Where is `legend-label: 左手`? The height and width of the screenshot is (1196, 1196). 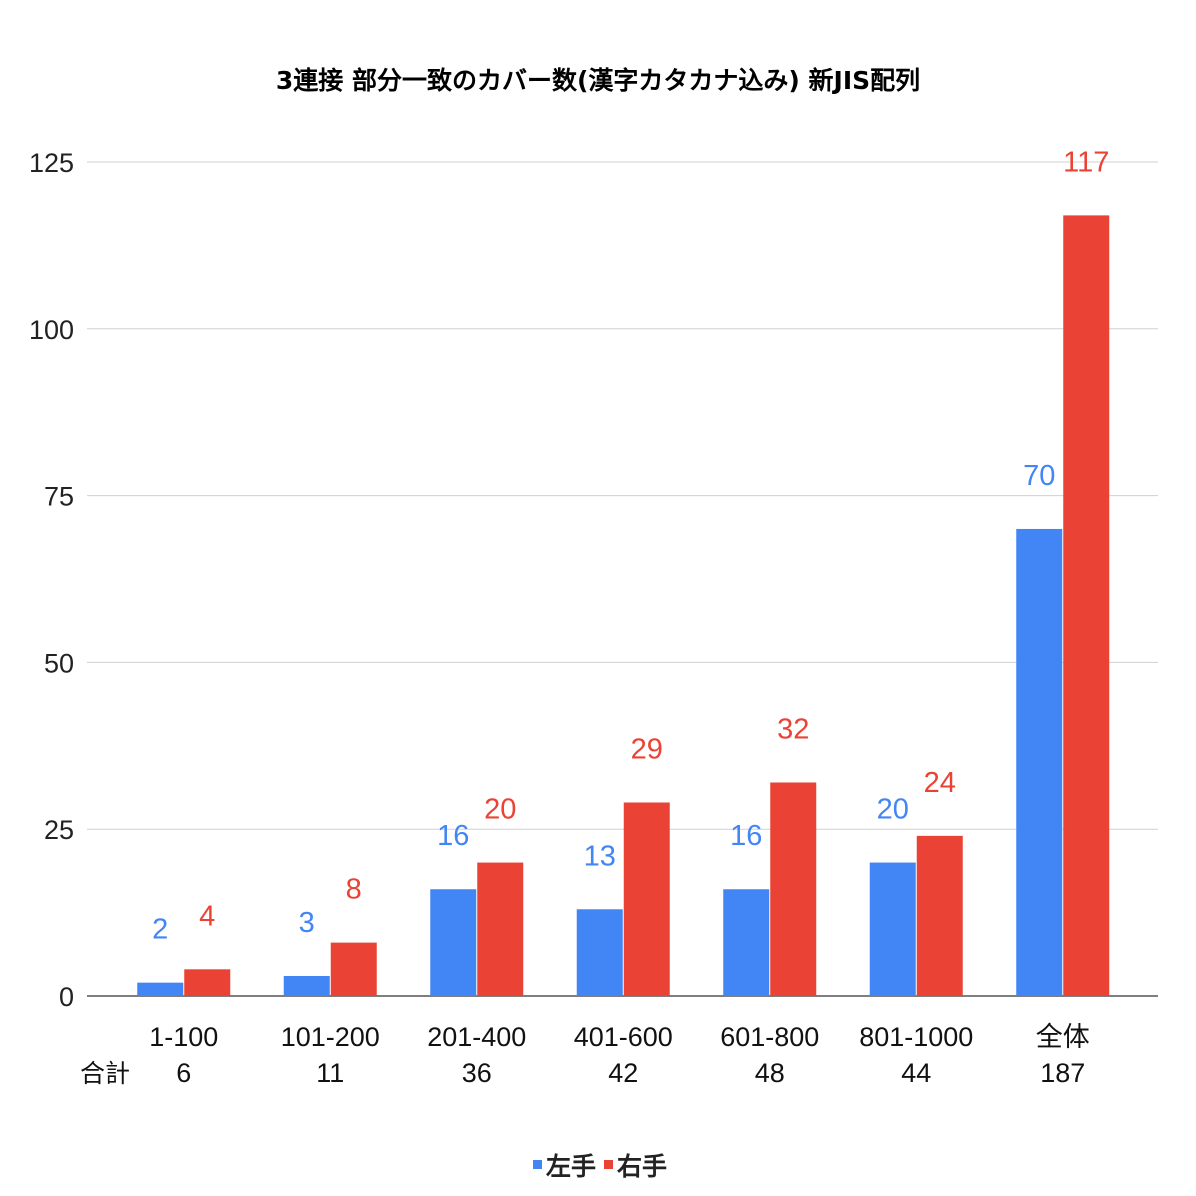 legend-label: 左手 is located at coordinates (571, 1166).